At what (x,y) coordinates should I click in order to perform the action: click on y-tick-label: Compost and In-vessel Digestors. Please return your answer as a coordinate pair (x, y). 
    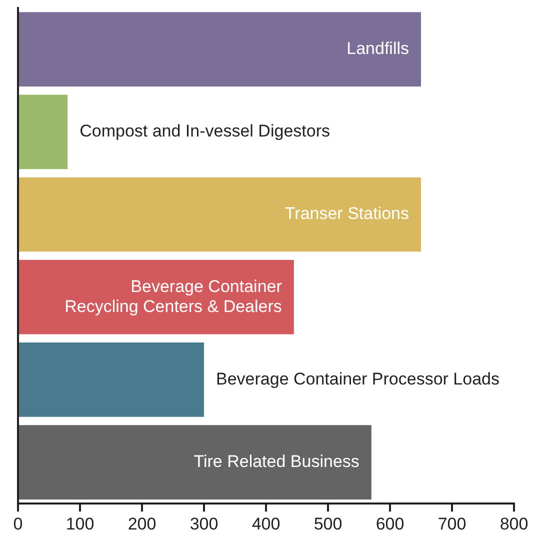
    Looking at the image, I should click on (205, 131).